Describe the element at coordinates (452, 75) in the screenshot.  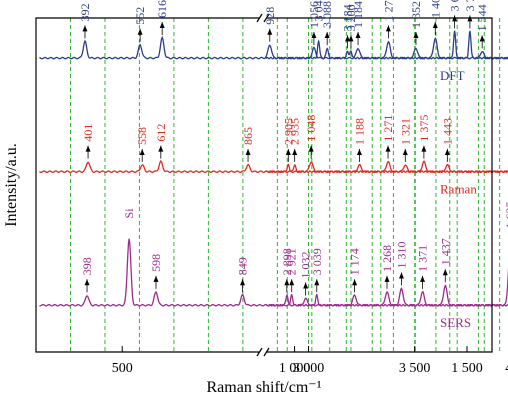
I see `series-label-dft: DFT` at that location.